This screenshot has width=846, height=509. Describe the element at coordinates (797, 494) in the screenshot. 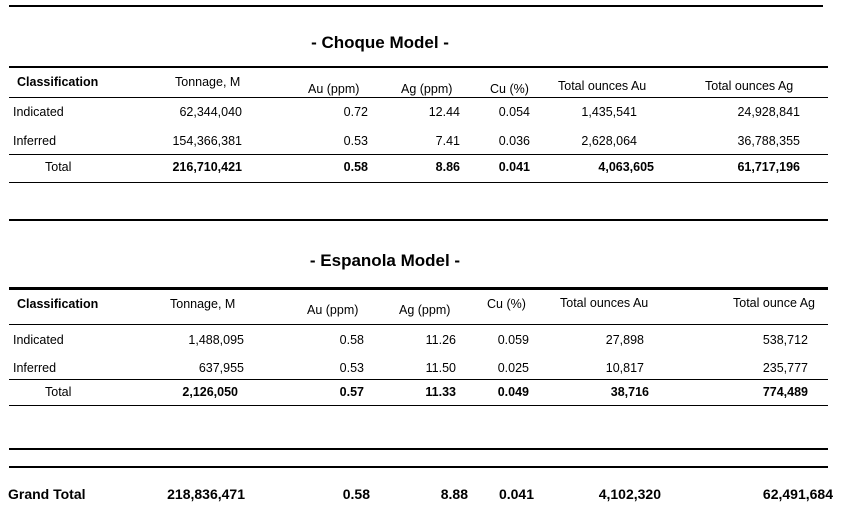

I see `grand-total-oz-ag: 62,491,684` at that location.